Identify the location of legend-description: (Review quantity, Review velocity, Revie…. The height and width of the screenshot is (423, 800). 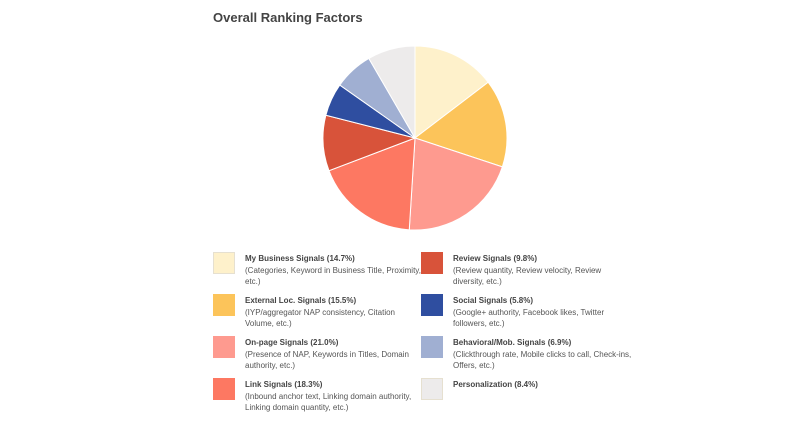
(527, 276).